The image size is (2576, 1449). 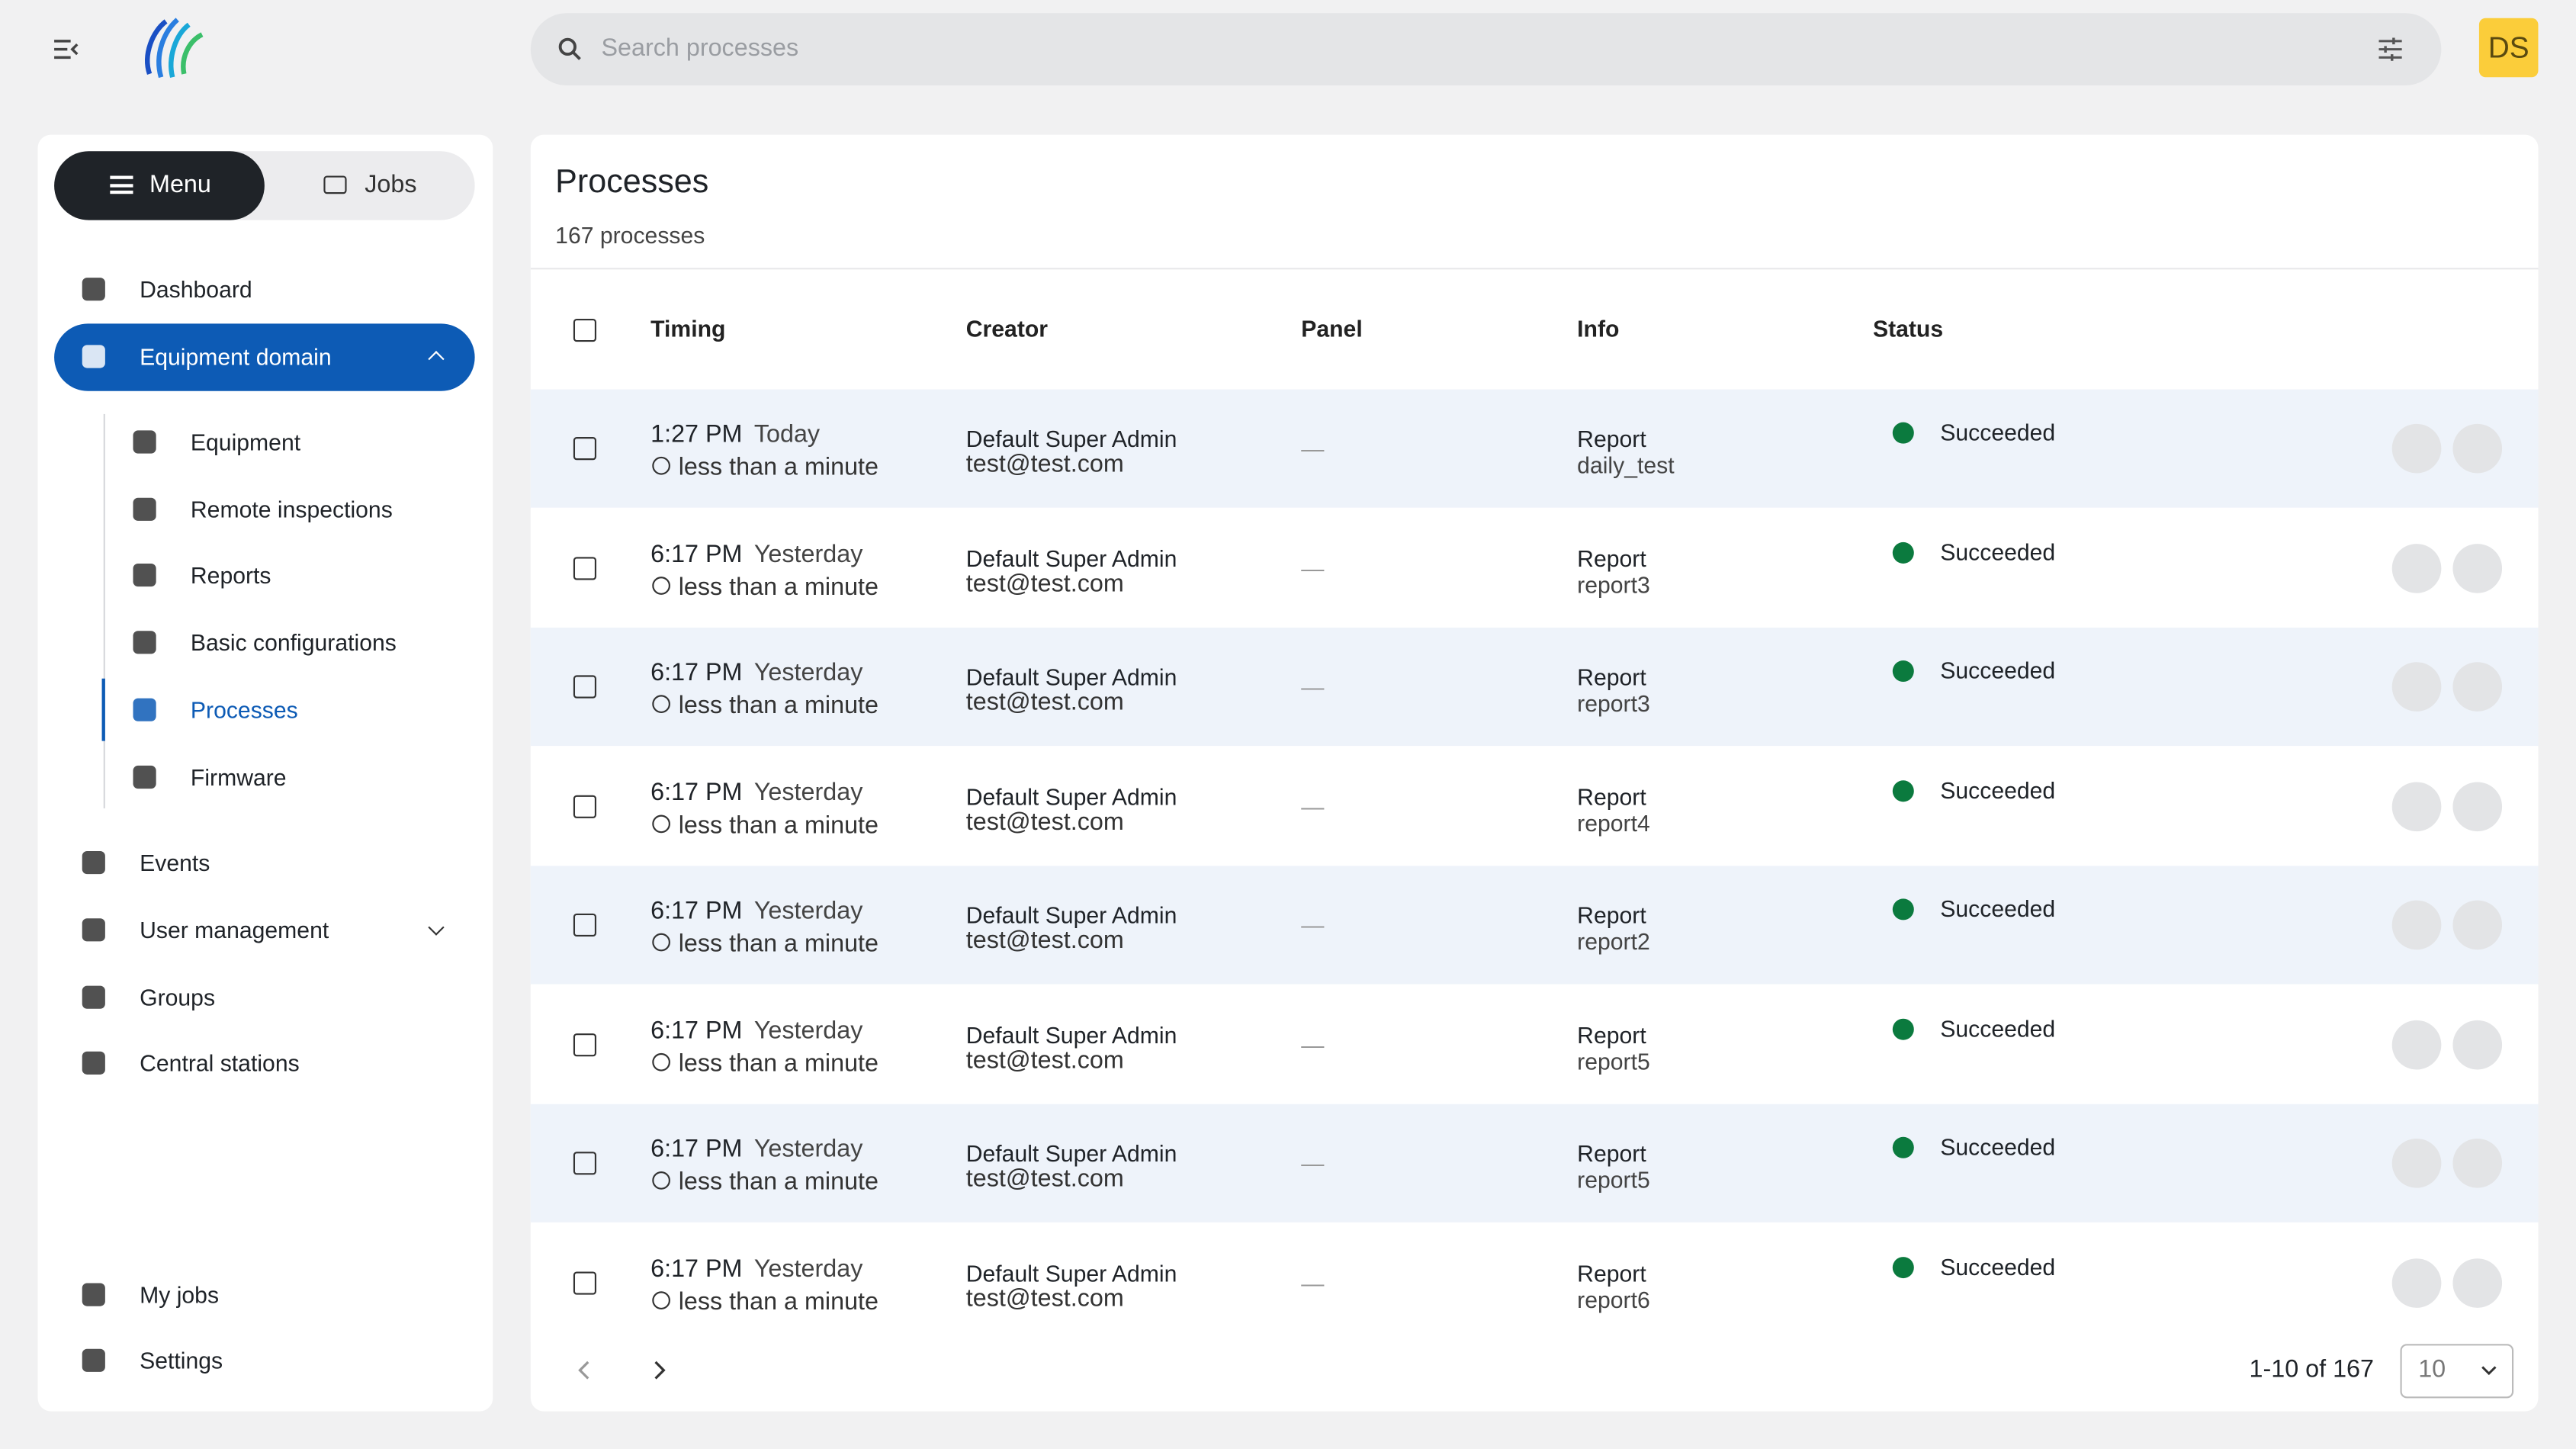 What do you see at coordinates (2432, 1369) in the screenshot?
I see `page-size: 10` at bounding box center [2432, 1369].